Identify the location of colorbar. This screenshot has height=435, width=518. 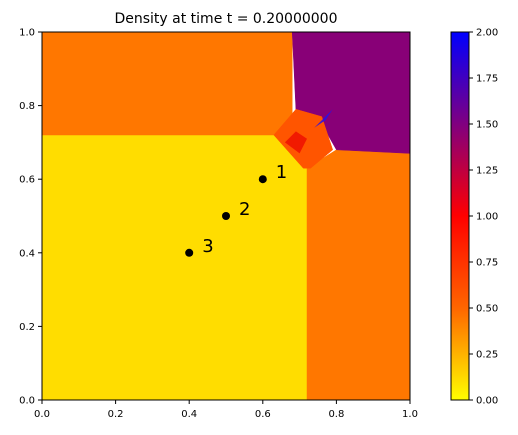
(460, 216).